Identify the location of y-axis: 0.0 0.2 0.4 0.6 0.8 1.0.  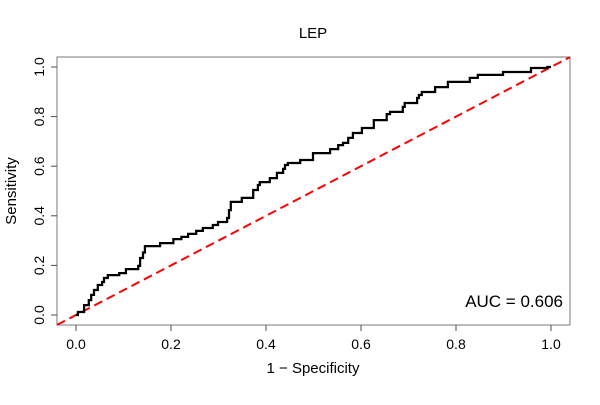
(44, 191).